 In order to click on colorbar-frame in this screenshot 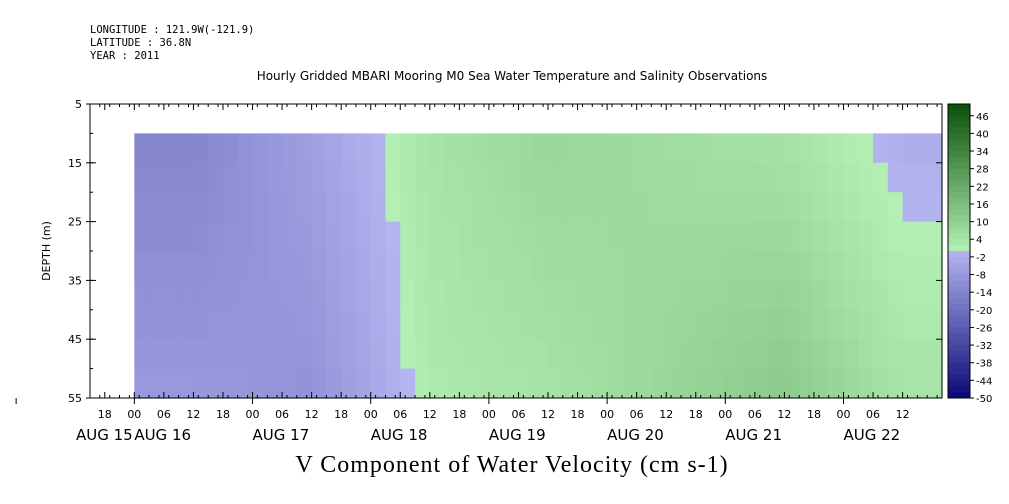, I will do `click(959, 251)`.